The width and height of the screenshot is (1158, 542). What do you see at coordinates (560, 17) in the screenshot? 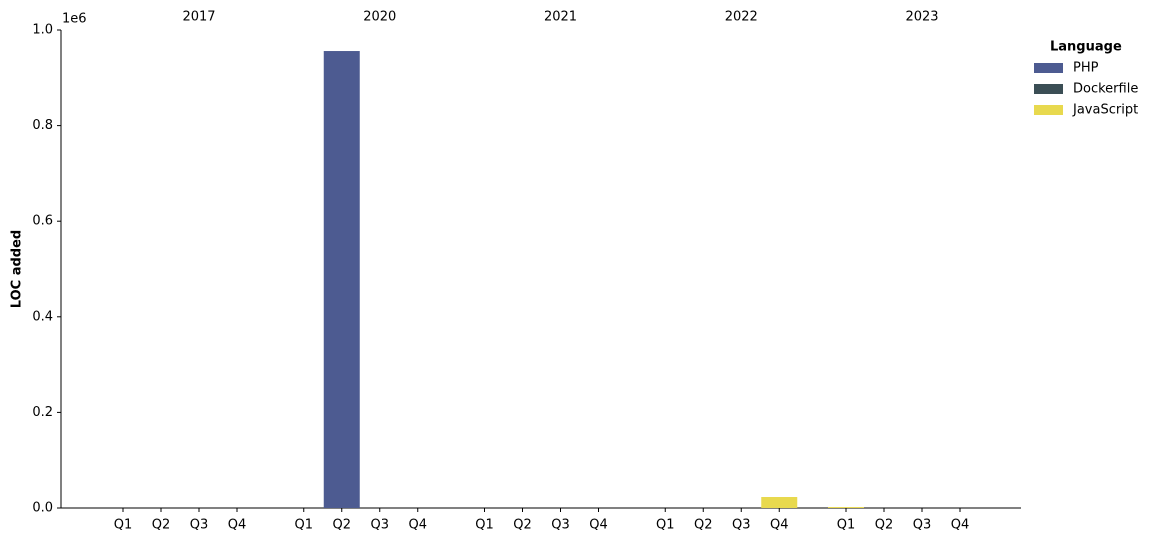
I see `group-label: 2021` at bounding box center [560, 17].